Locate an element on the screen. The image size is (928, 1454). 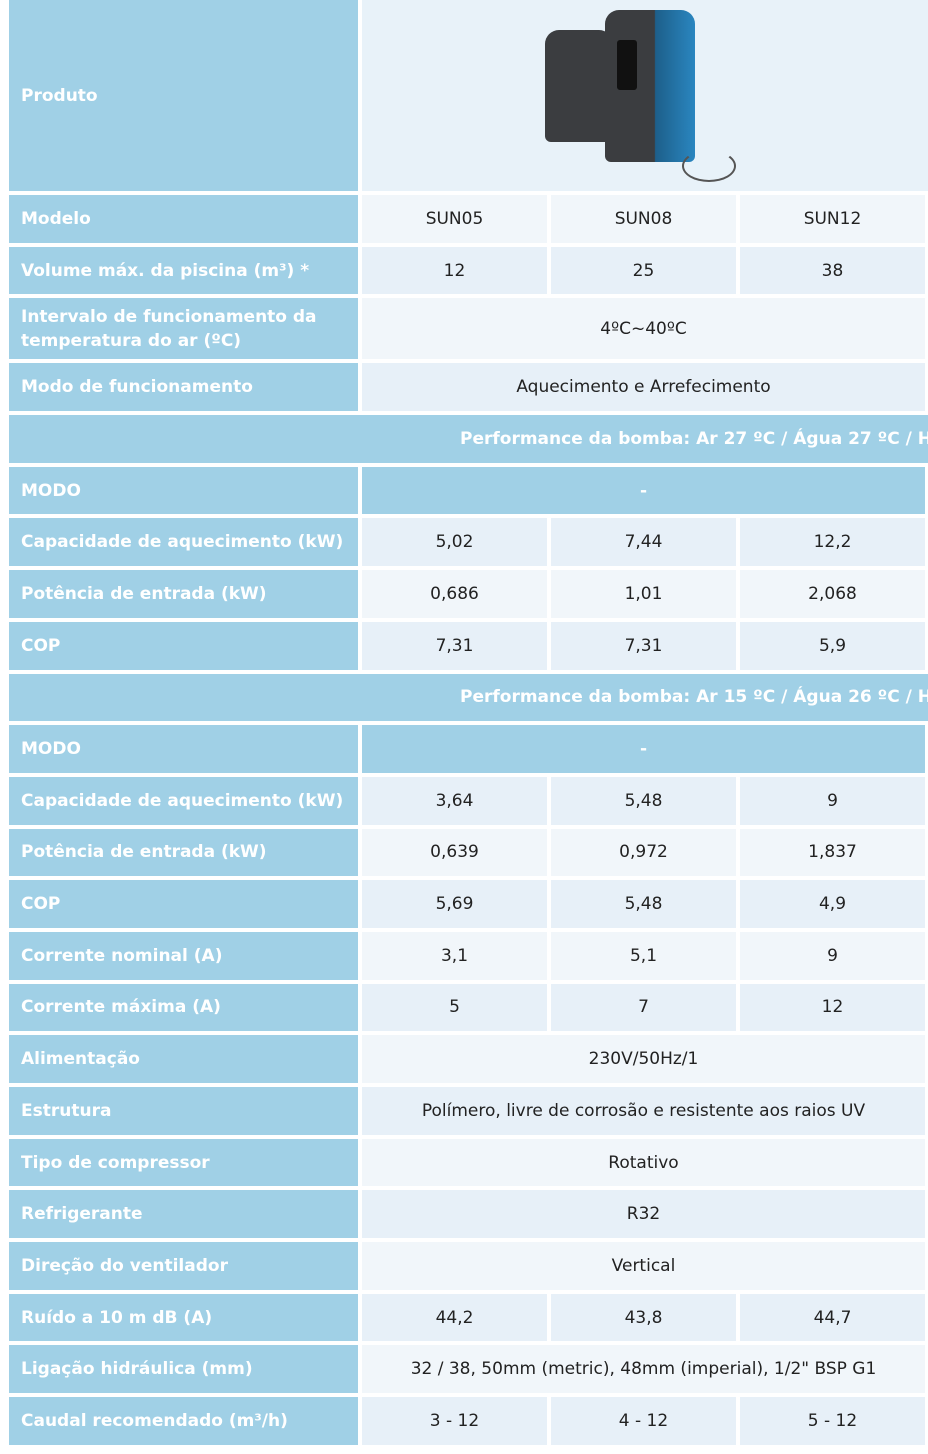
cell-value: 7,44 is located at coordinates (643, 542).